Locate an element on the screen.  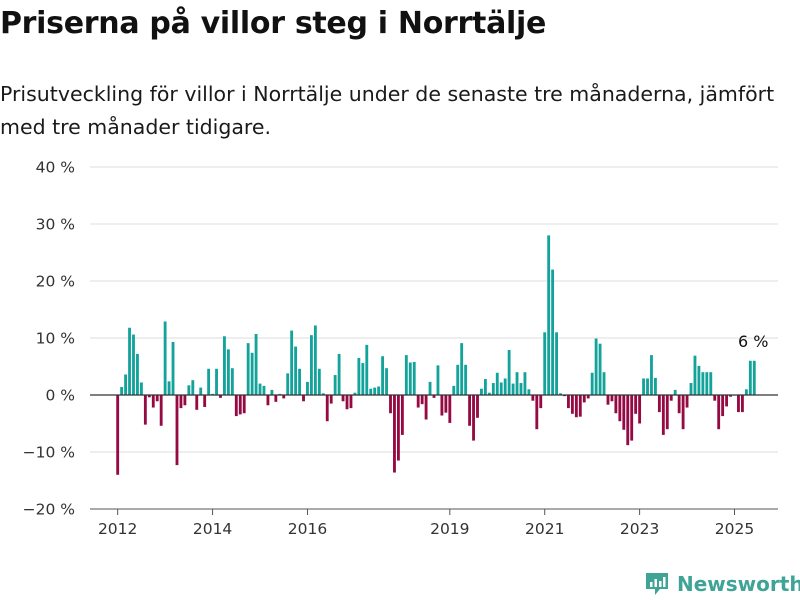
y-tick-label: −20 % is located at coordinates (49, 510).